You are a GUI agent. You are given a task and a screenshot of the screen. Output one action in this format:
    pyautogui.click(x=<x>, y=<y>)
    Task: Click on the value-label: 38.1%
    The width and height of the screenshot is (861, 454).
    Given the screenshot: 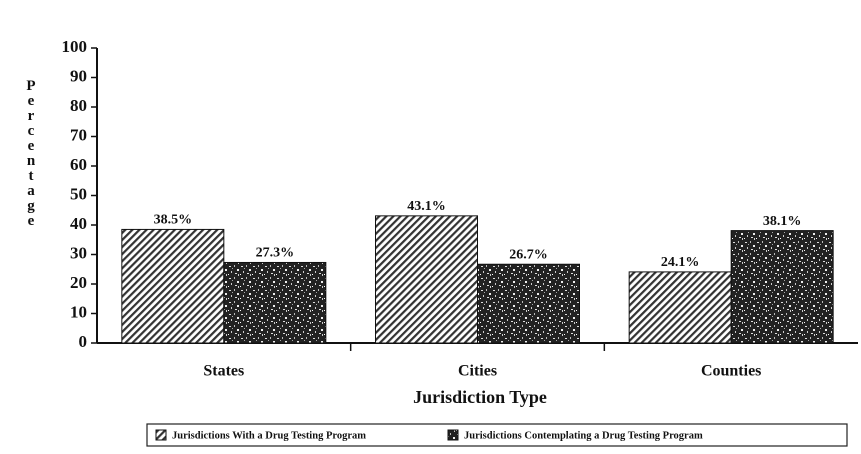 What is the action you would take?
    pyautogui.click(x=782, y=221)
    